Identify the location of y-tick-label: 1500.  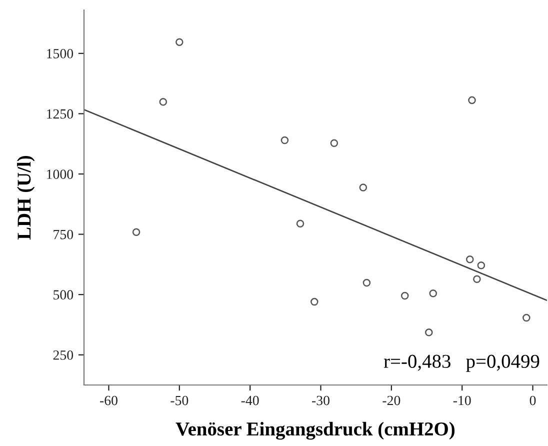
(60, 53).